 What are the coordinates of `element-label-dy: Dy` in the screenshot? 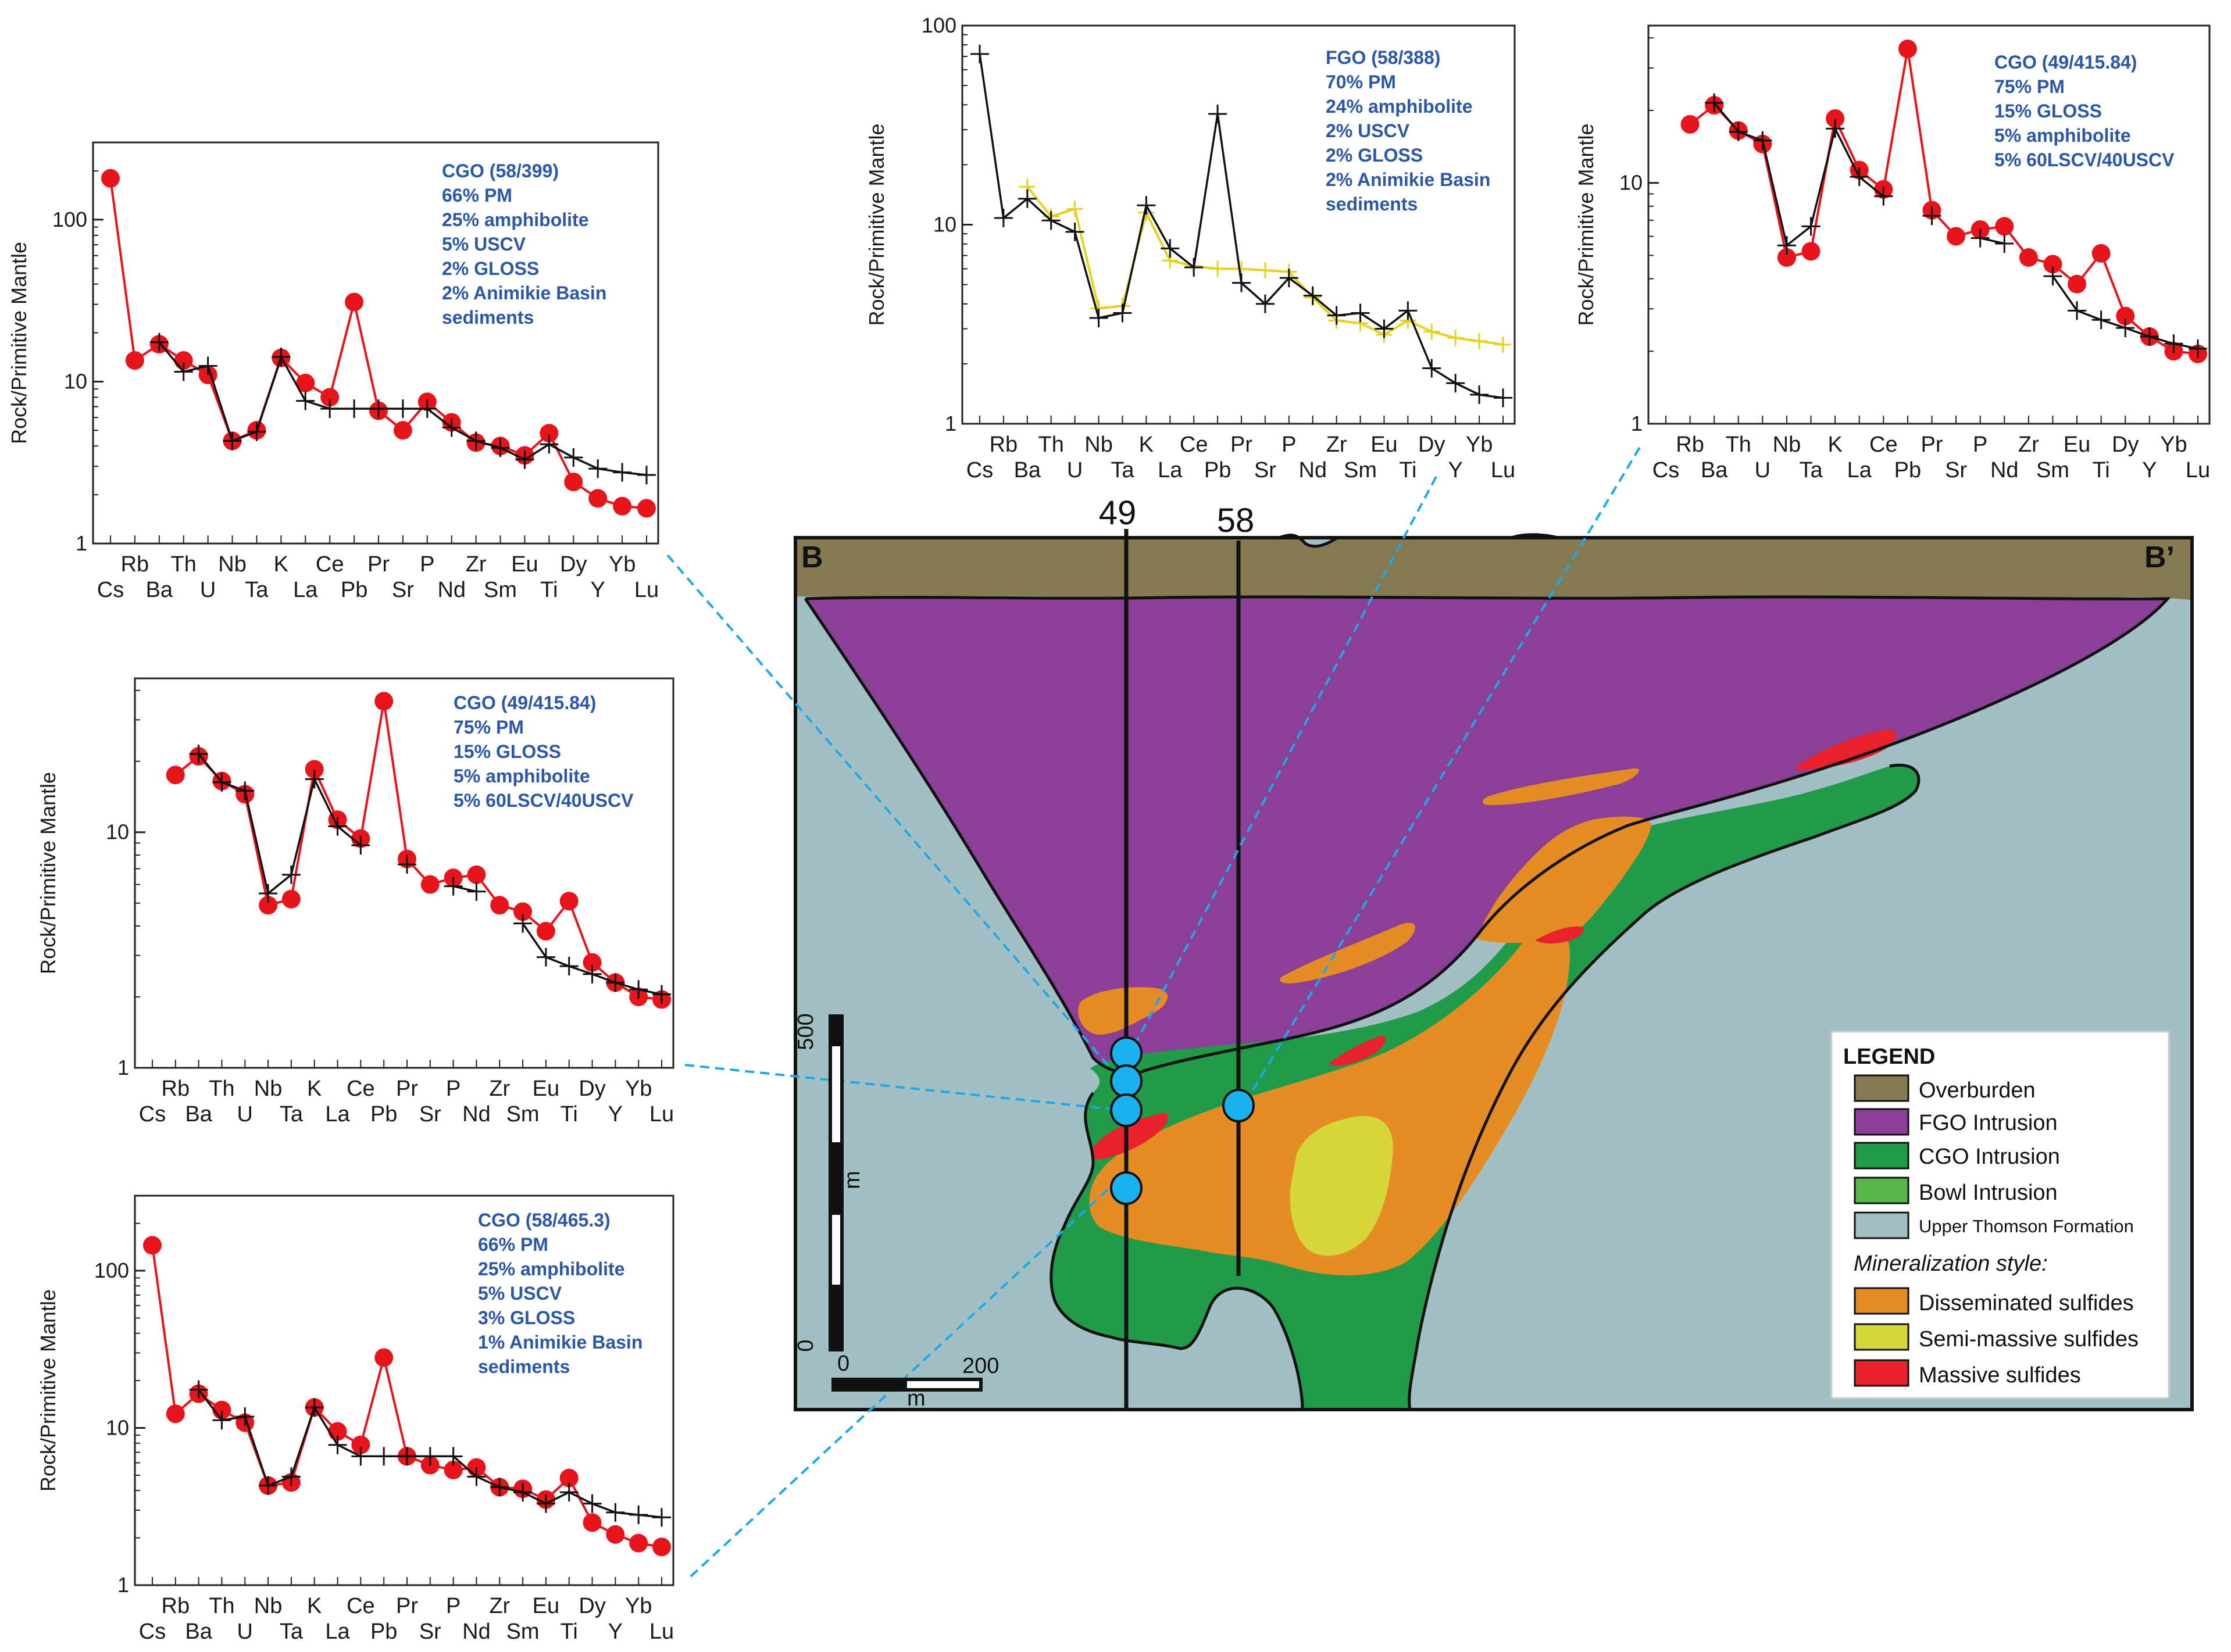 It's located at (1431, 444).